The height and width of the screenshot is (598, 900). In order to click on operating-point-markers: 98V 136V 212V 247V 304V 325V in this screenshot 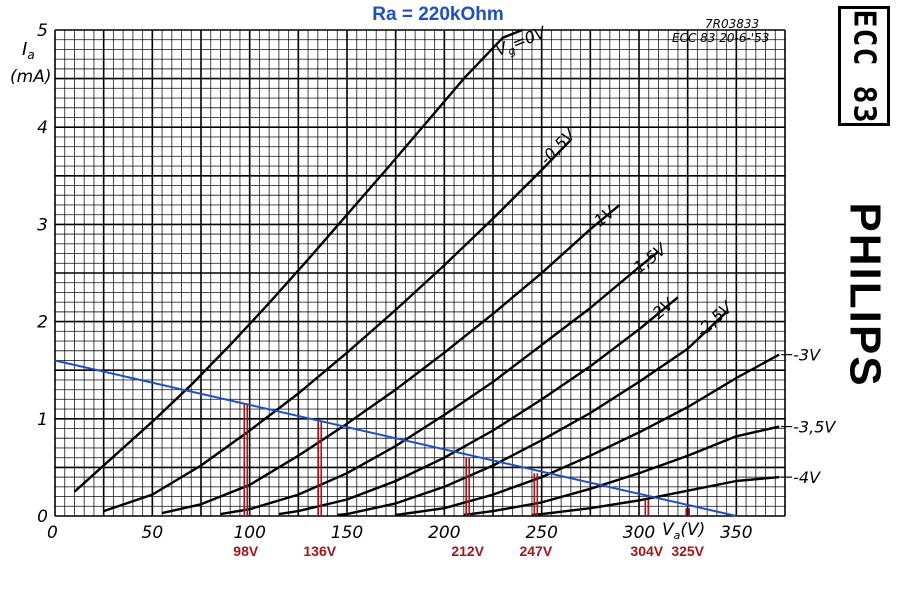, I will do `click(469, 481)`.